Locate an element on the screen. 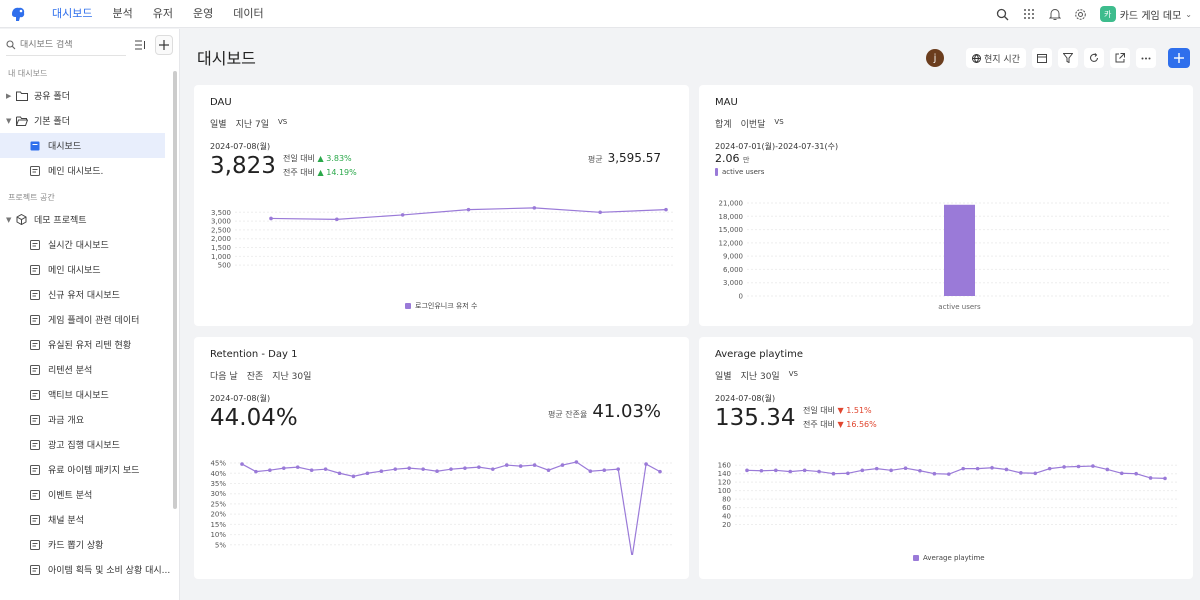  sidebar-item-project: 광고 집행 대시보드 is located at coordinates (89, 444).